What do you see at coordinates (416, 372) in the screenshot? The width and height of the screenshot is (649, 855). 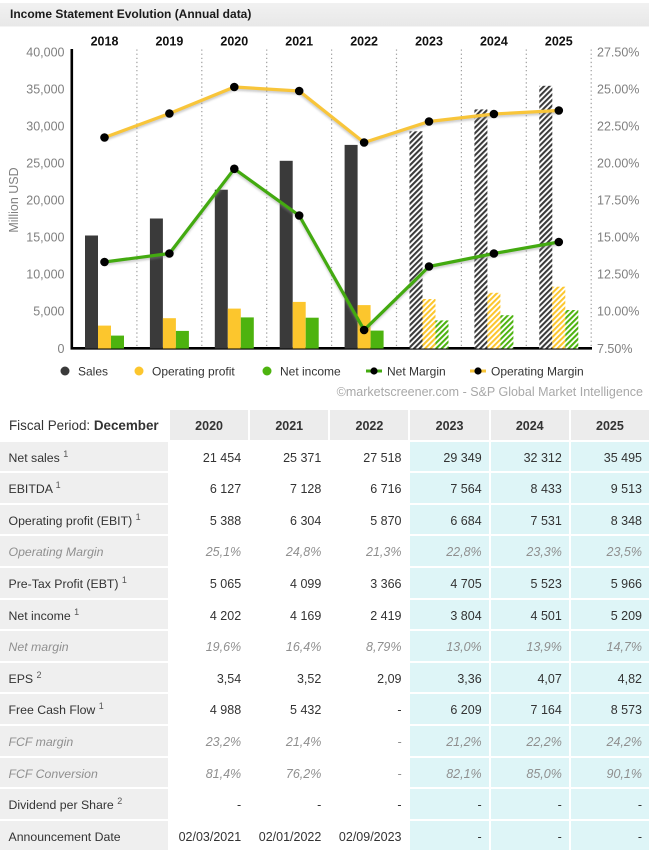 I see `svg-text: Net Margin` at bounding box center [416, 372].